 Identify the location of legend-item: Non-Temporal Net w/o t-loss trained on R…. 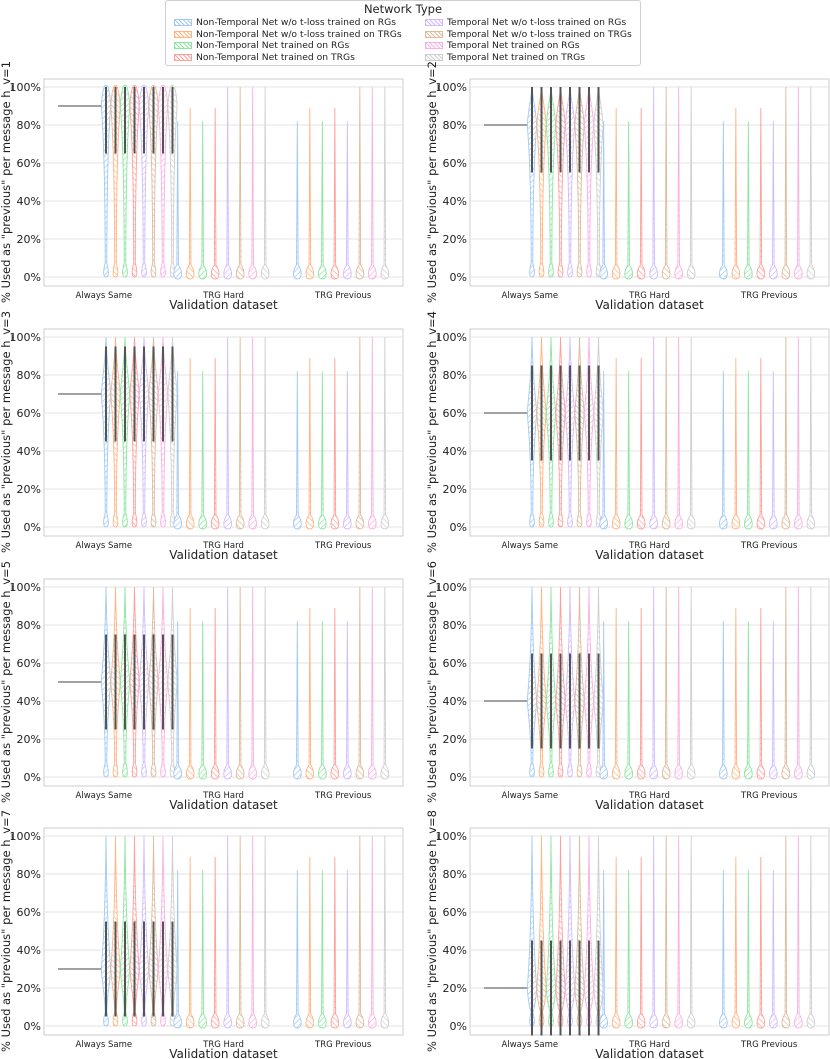
(285, 22).